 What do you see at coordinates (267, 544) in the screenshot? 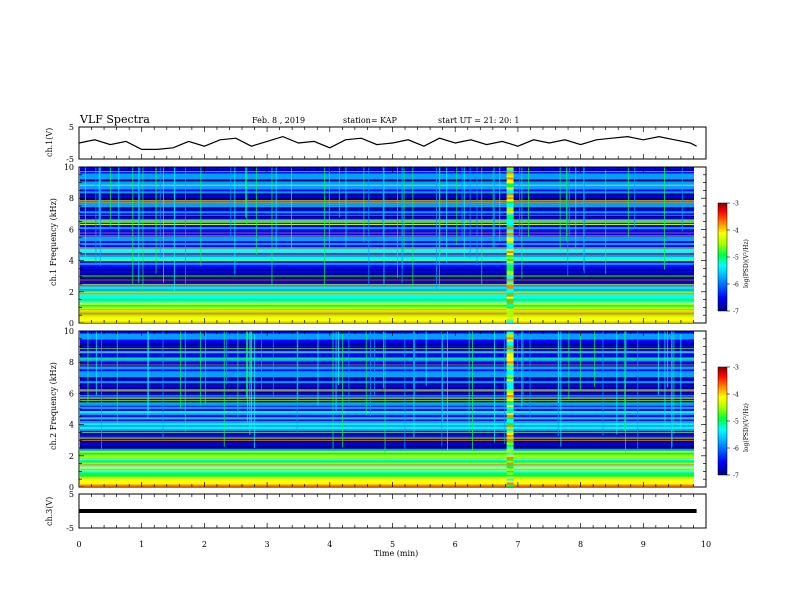
I see `x-tick-label: 3` at bounding box center [267, 544].